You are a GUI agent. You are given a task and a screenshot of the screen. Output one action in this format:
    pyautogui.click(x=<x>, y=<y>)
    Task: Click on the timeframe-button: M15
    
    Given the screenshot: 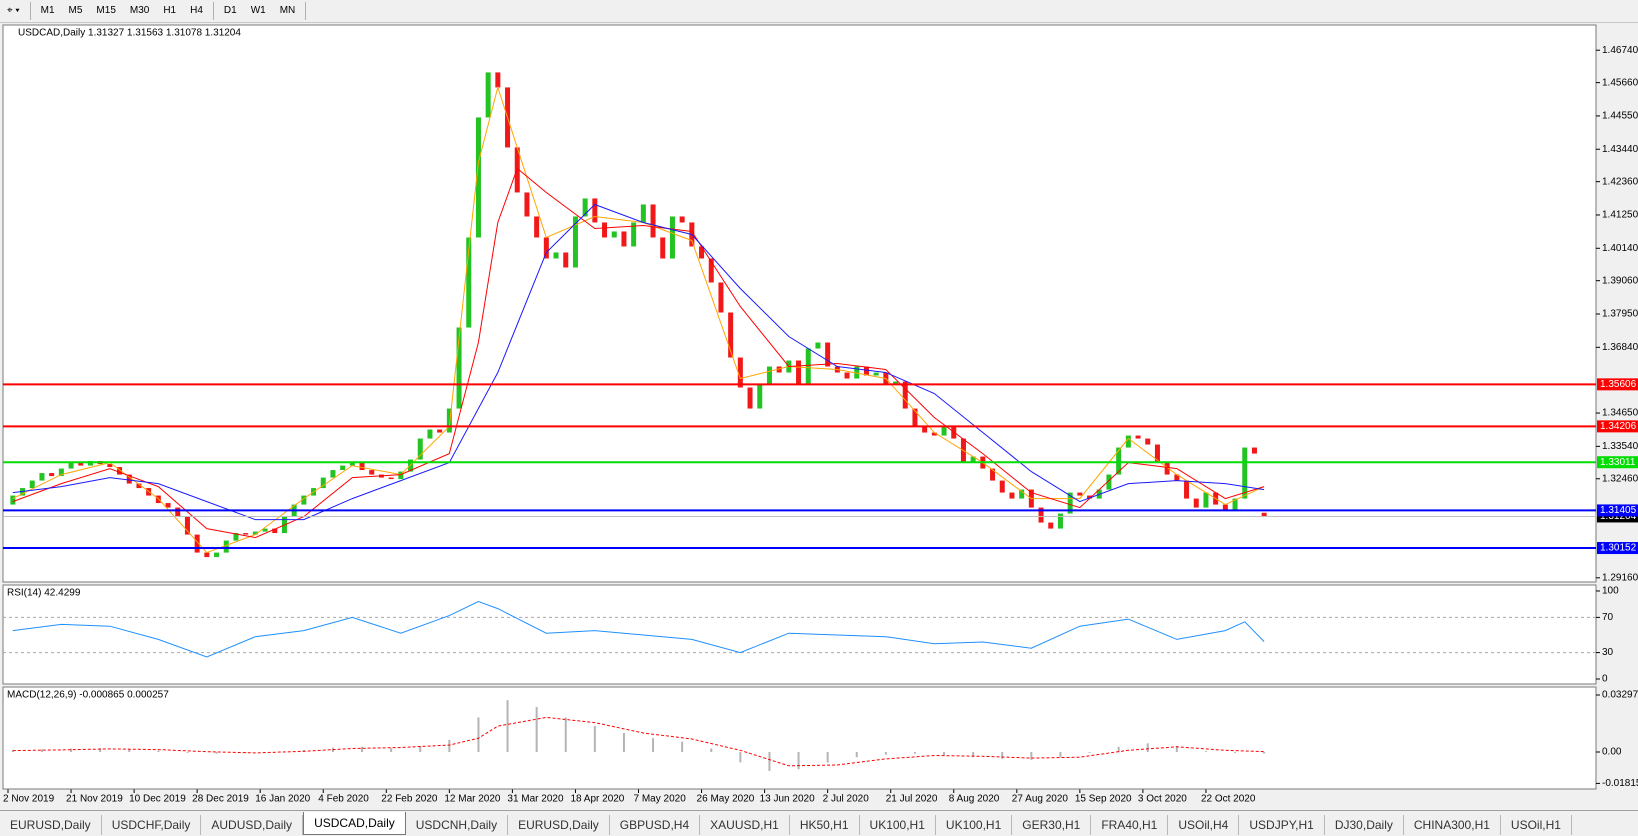 What is the action you would take?
    pyautogui.click(x=106, y=10)
    